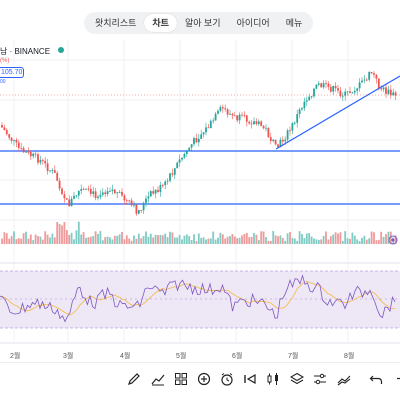 The image size is (400, 400). Describe the element at coordinates (227, 379) in the screenshot. I see `alarm-icon` at that location.